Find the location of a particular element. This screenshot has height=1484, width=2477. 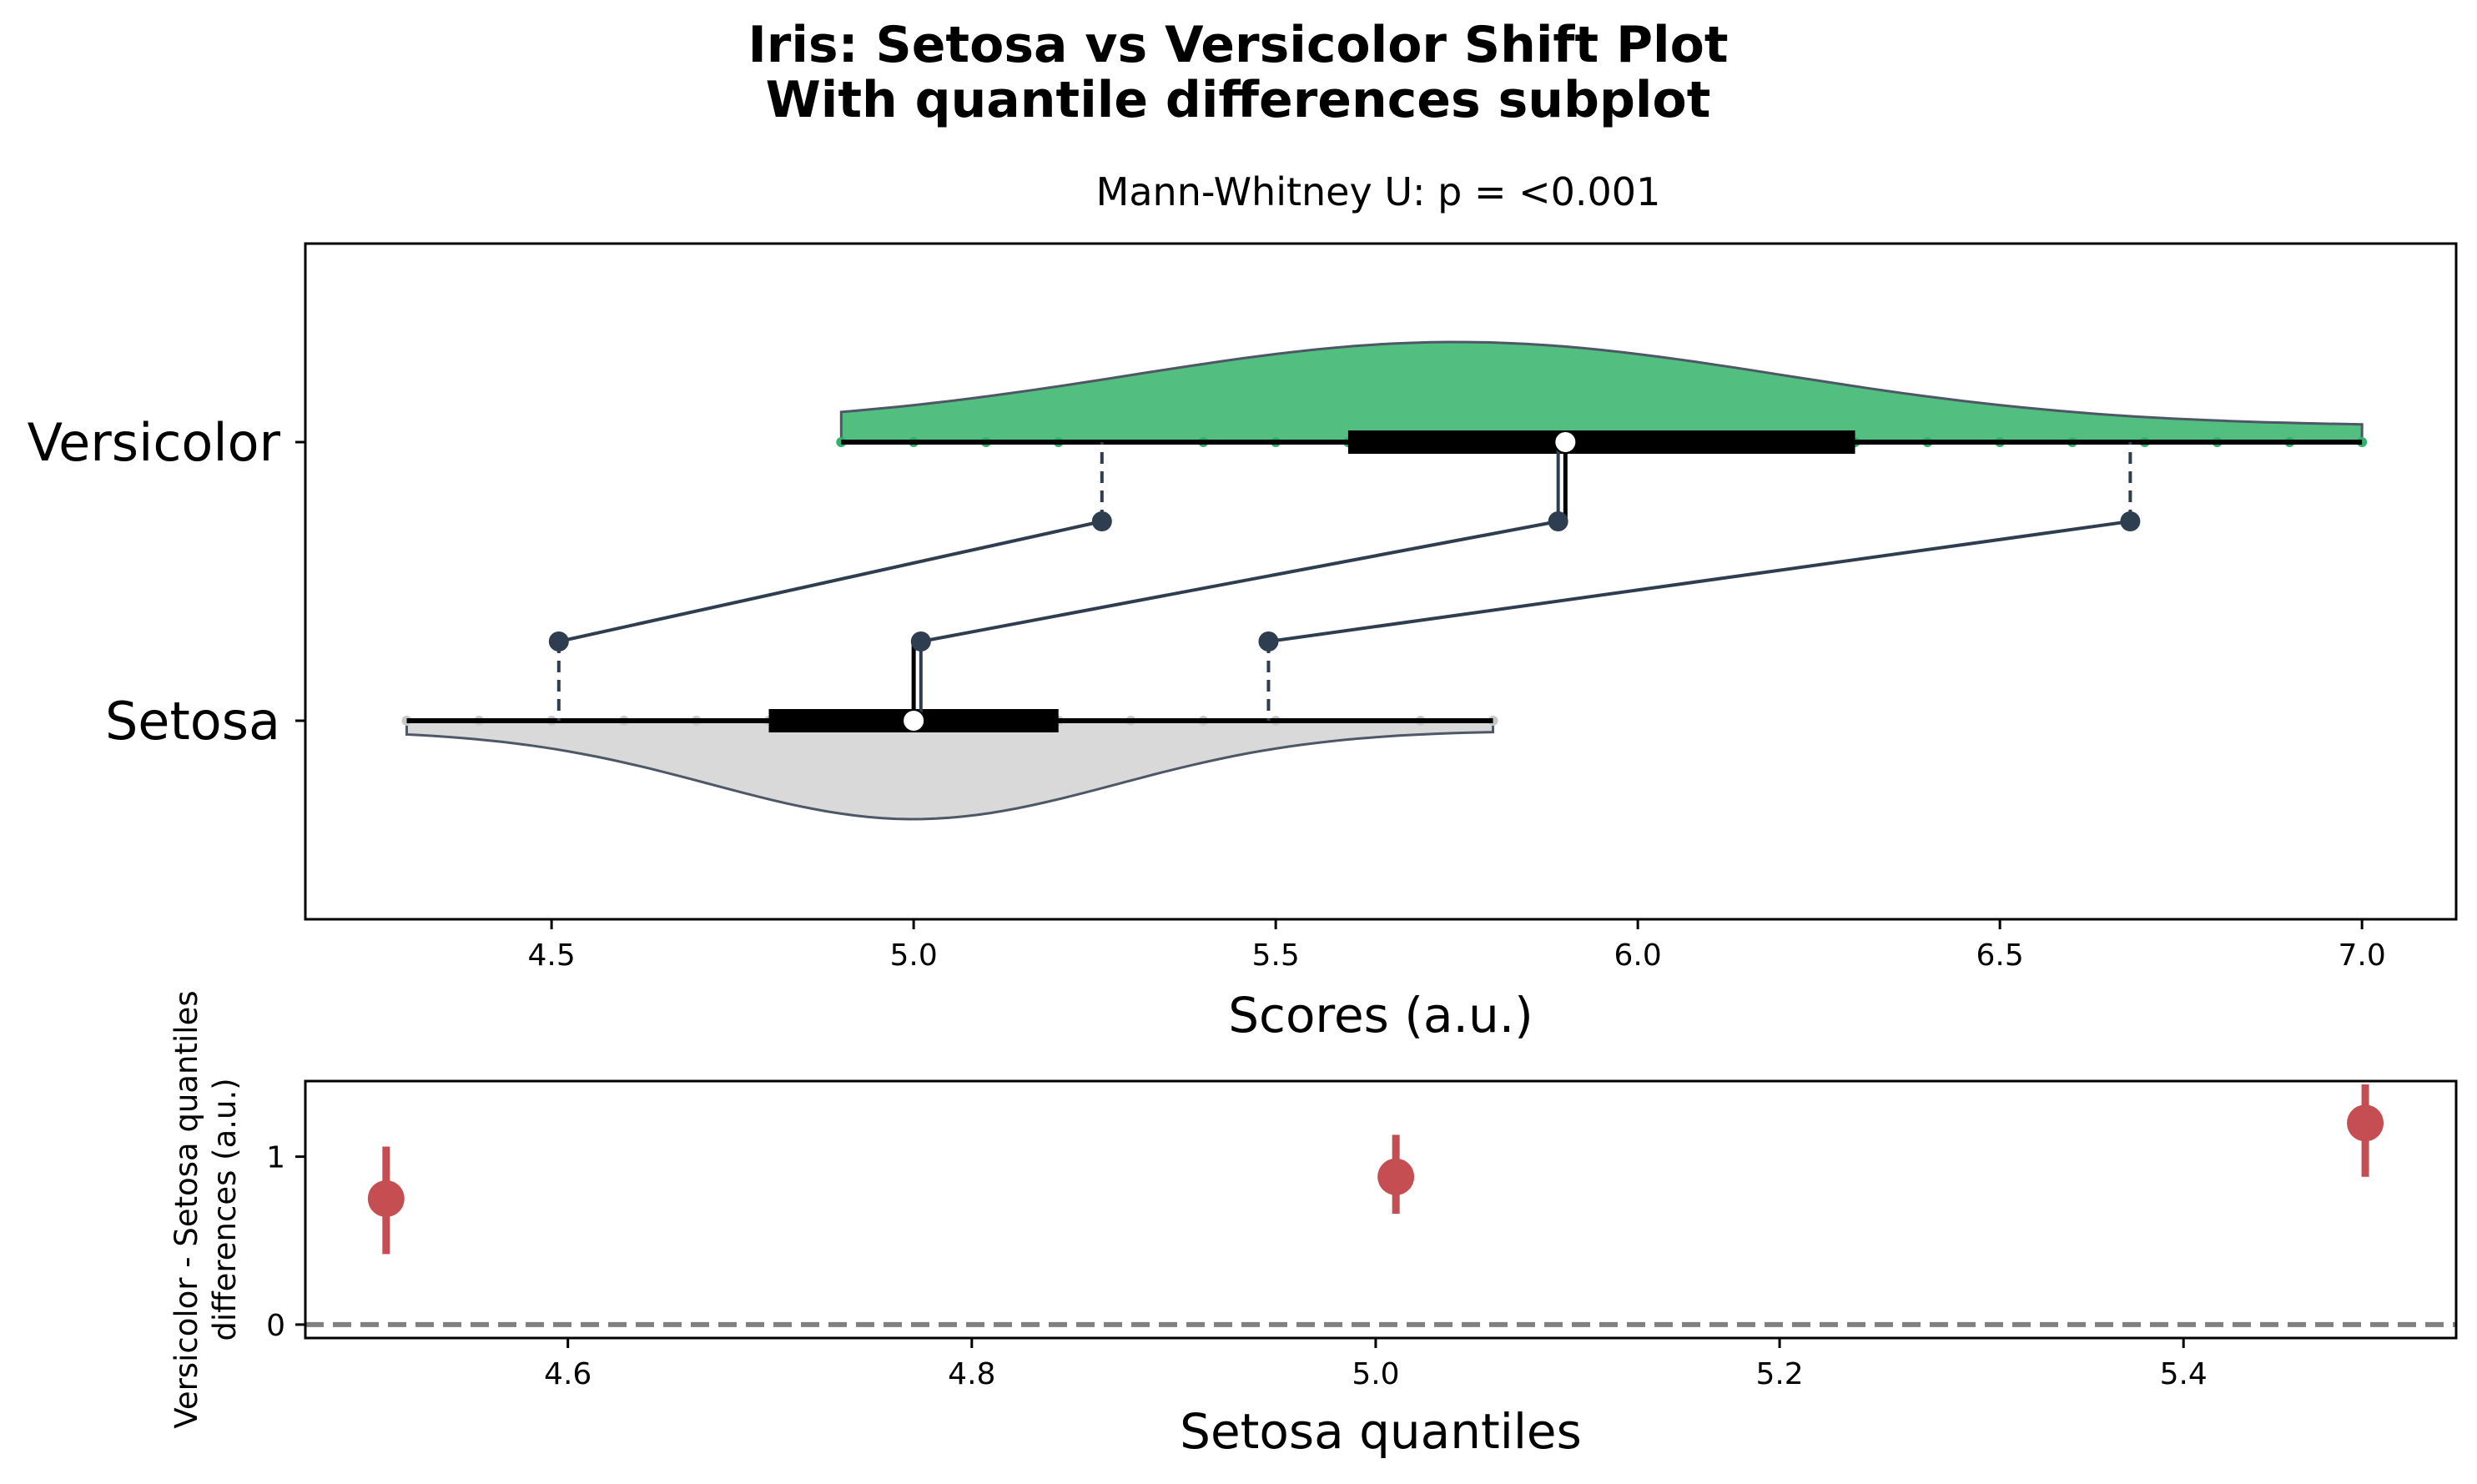

median-marker-setosa is located at coordinates (914, 720).